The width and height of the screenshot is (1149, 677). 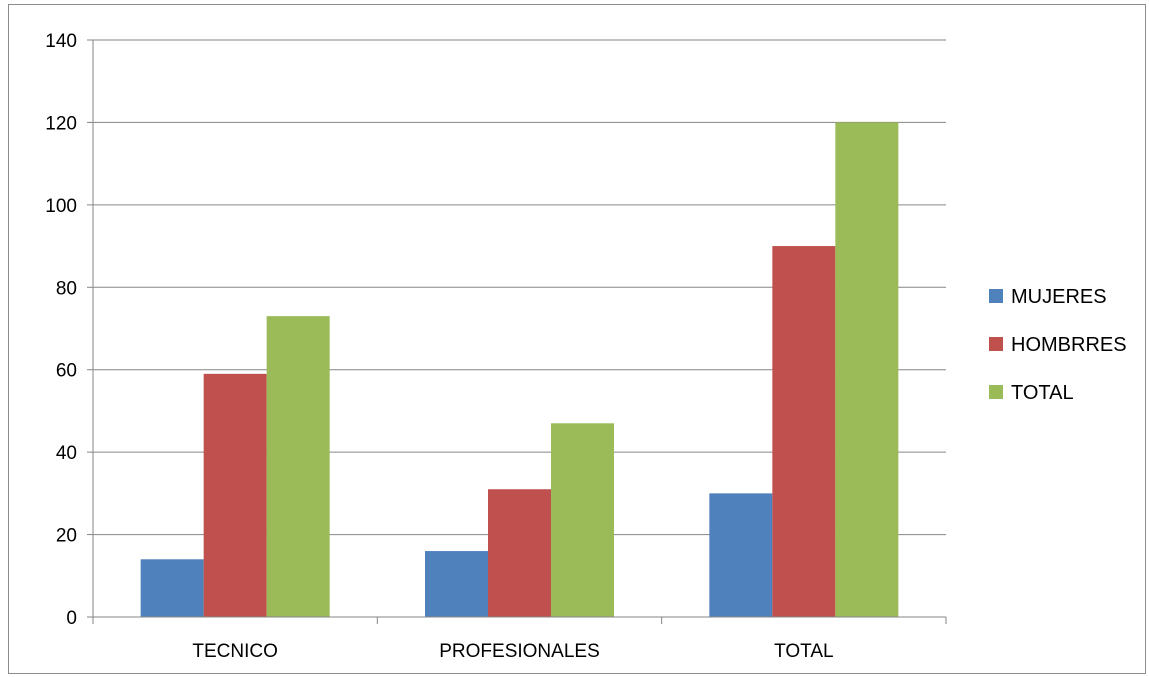 I want to click on legend-swatch-total, so click(x=996, y=392).